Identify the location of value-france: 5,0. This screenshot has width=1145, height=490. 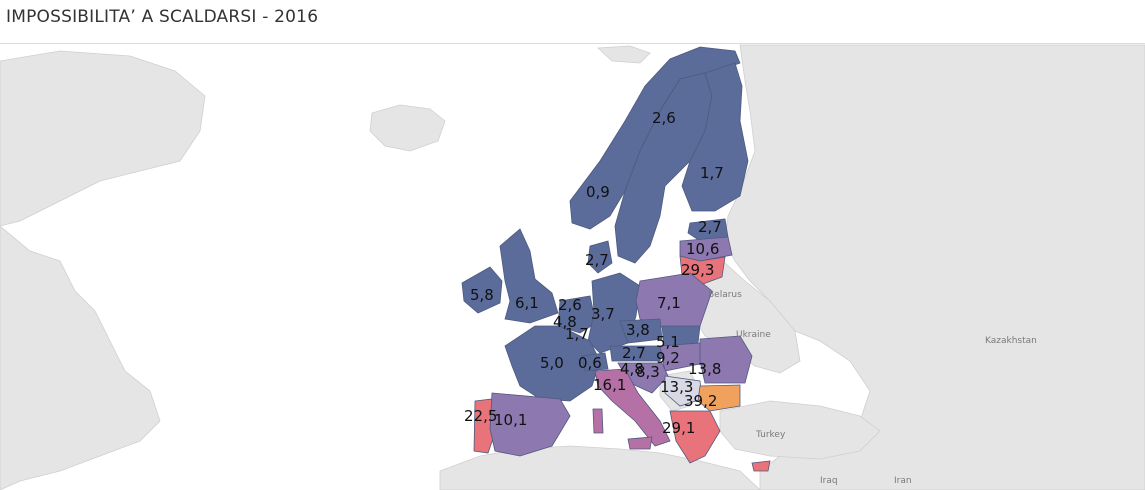
(552, 363).